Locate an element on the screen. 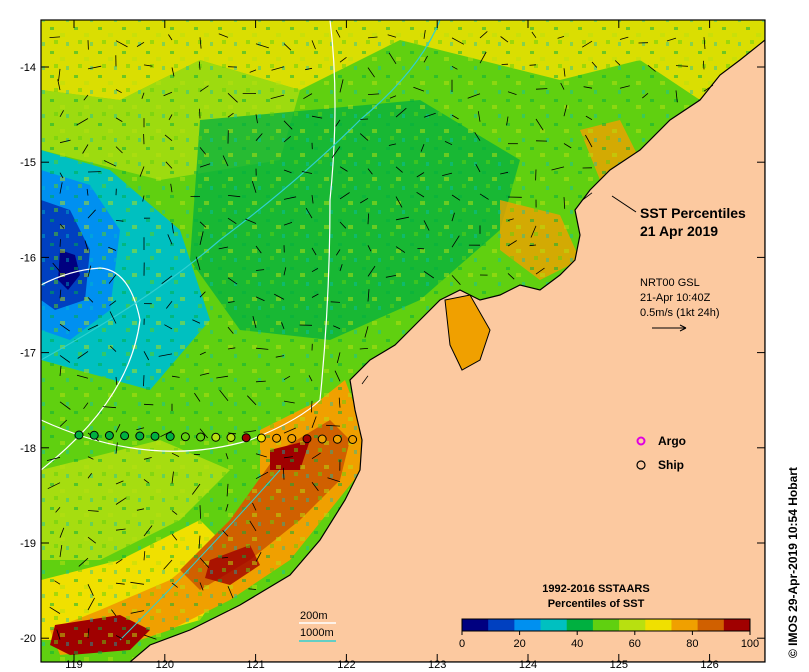 This screenshot has height=672, width=809. contour-1000m-south is located at coordinates (200, 555).